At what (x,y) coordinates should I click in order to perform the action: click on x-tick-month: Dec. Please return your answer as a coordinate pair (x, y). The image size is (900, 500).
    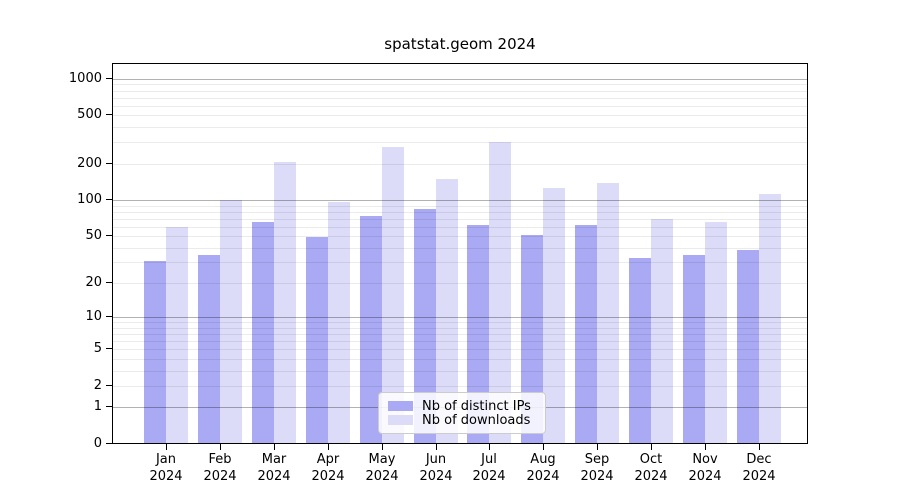
    Looking at the image, I should click on (759, 459).